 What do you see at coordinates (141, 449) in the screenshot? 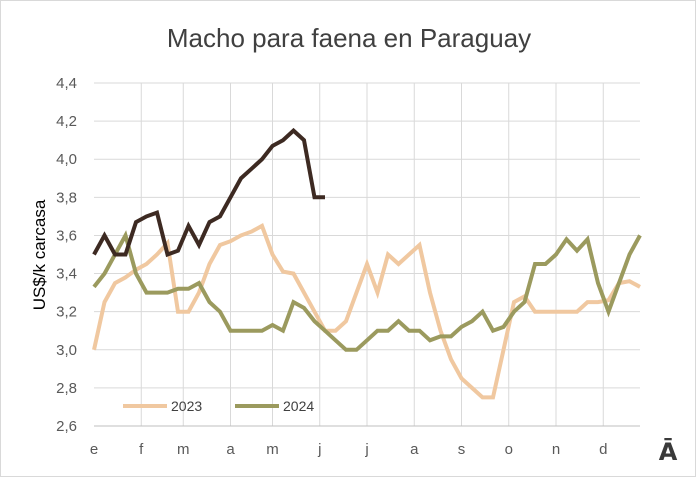
I see `x-tick-label: f` at bounding box center [141, 449].